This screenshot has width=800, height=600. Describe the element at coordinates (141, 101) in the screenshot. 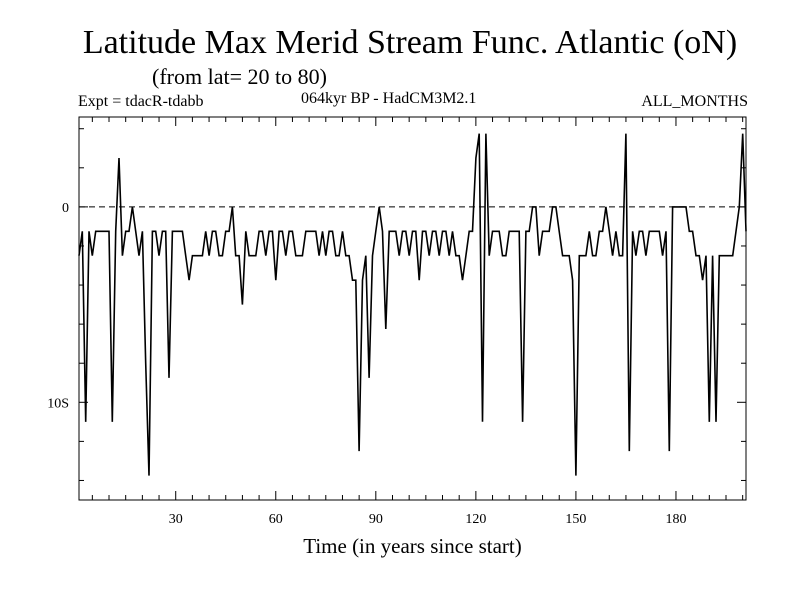

I see `experiment-label: Expt = tdacR-tdabb` at that location.